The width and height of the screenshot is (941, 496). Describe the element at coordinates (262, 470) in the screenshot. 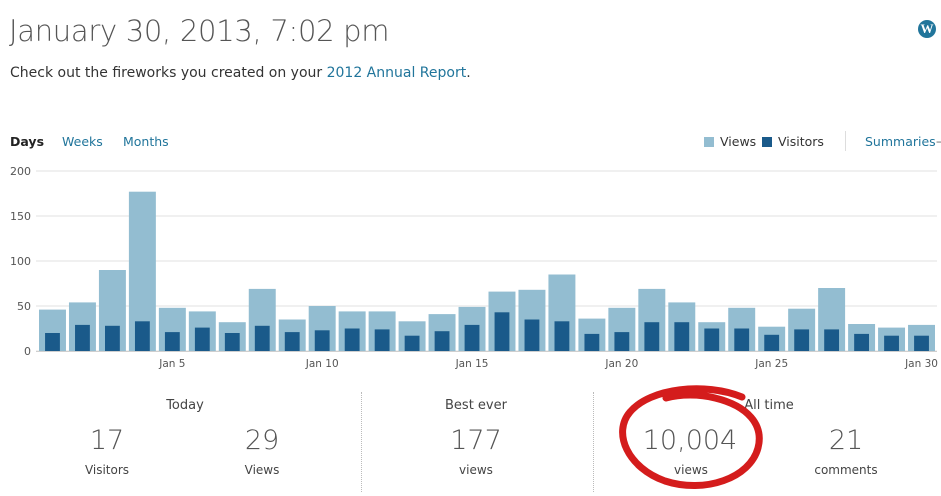

I see `today-views-label: Views` at that location.